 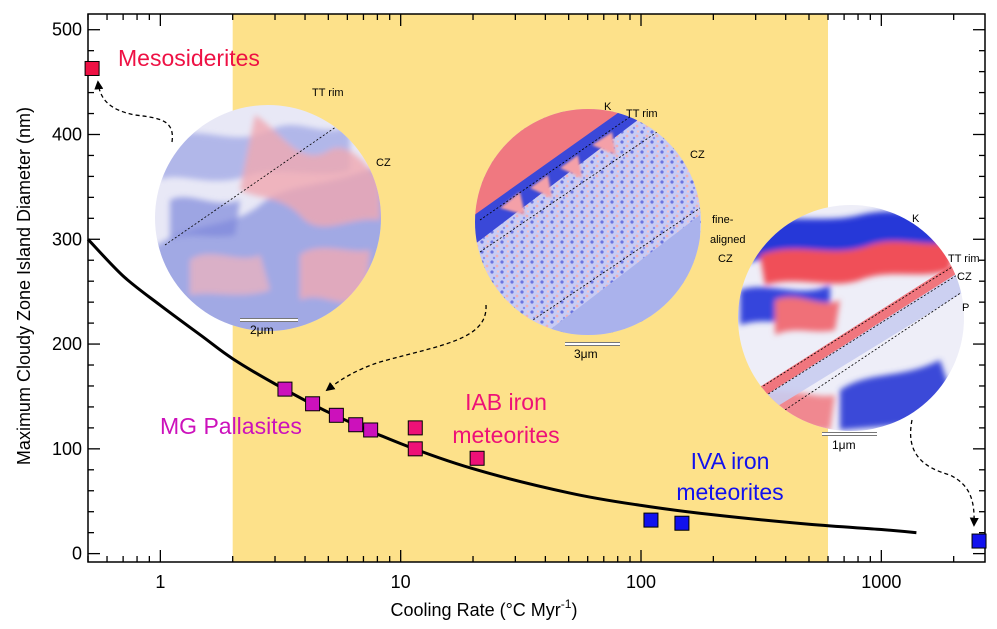 I want to click on y-tick-label: 200, so click(x=67, y=344).